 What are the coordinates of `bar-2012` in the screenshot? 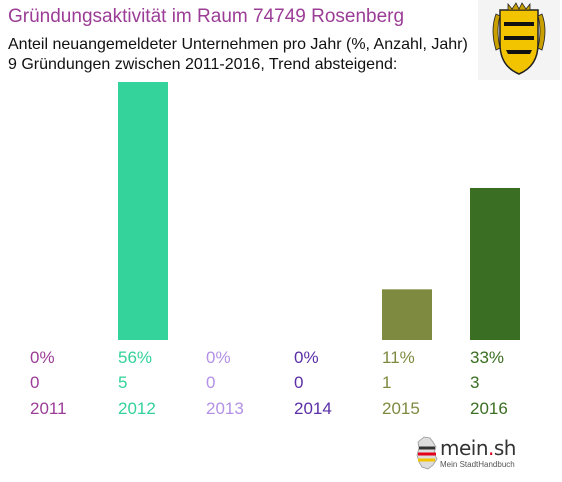 It's located at (143, 211).